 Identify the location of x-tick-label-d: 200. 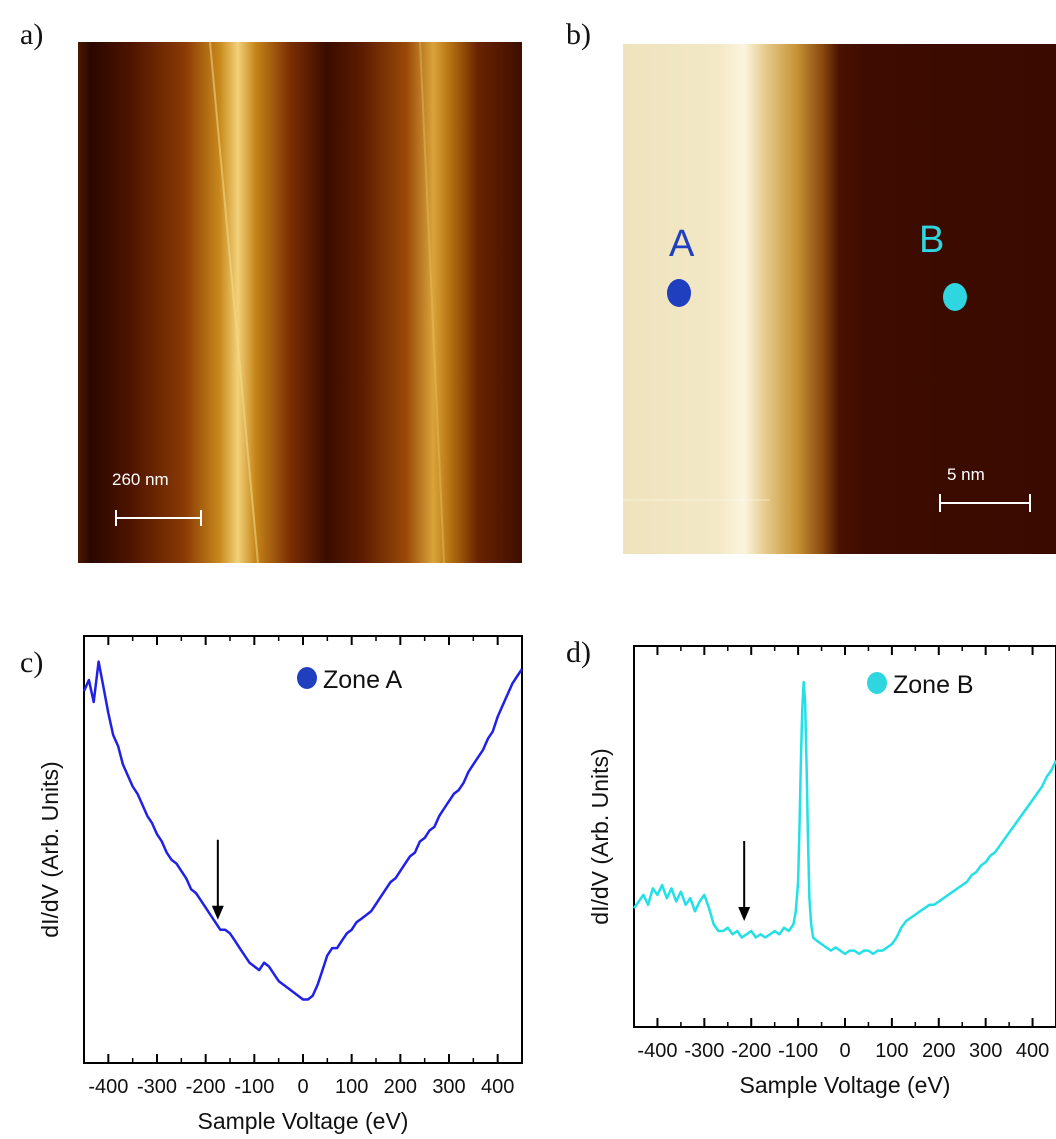
(938, 1051).